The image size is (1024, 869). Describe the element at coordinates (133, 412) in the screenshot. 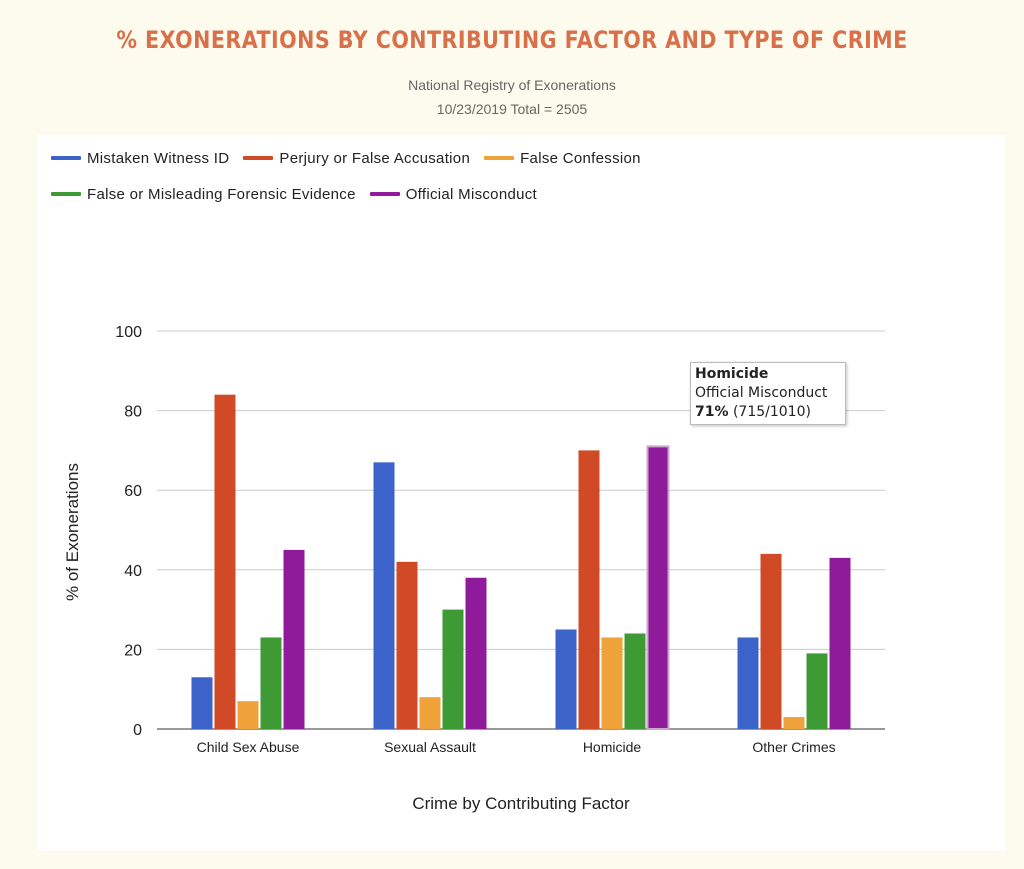

I see `y-tick-label: 80` at that location.